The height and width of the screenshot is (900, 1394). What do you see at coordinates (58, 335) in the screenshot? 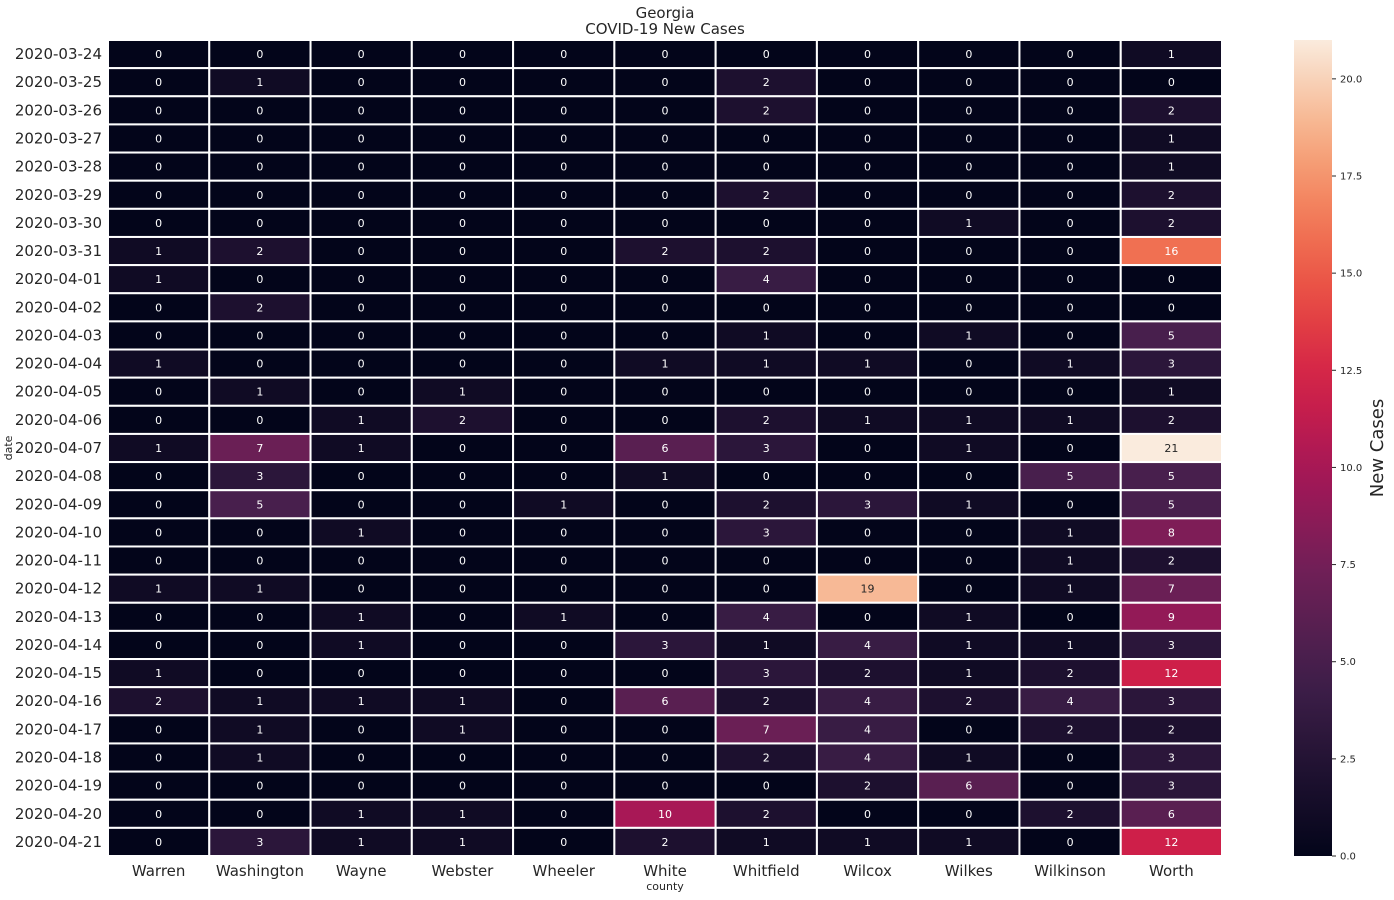
I see `row-tick-label: 2020-04-03` at bounding box center [58, 335].